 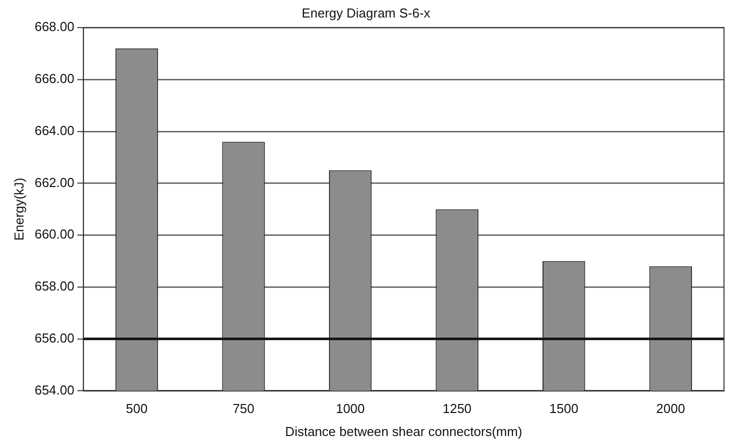 I want to click on y-tick-label: 668.00, so click(x=54, y=26).